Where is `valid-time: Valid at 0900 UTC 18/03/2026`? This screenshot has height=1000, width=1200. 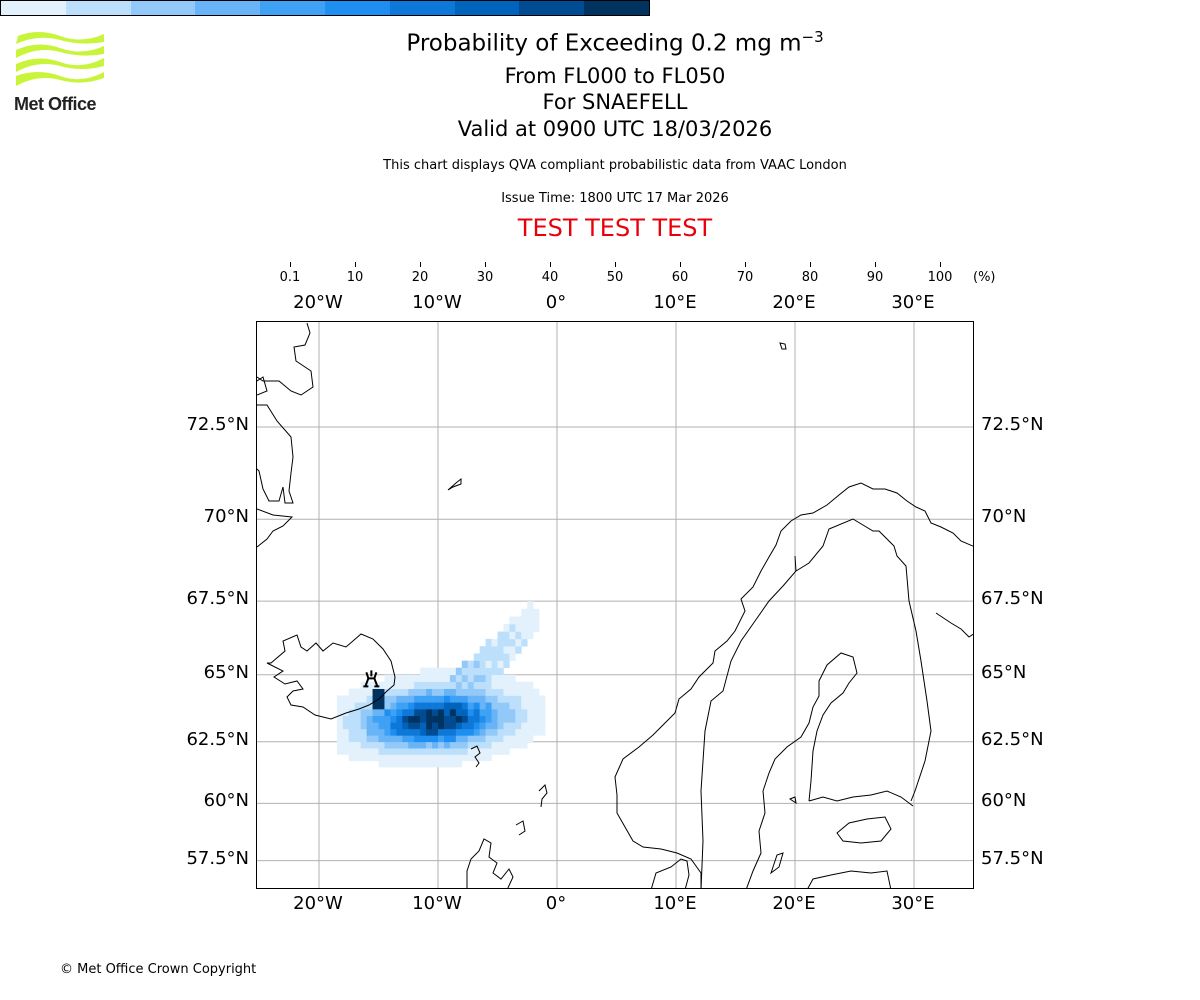 valid-time: Valid at 0900 UTC 18/03/2026 is located at coordinates (615, 129).